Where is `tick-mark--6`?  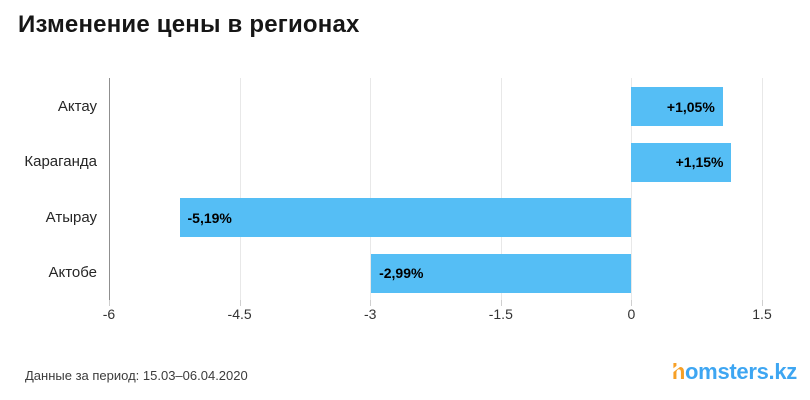 tick-mark--6 is located at coordinates (109, 303).